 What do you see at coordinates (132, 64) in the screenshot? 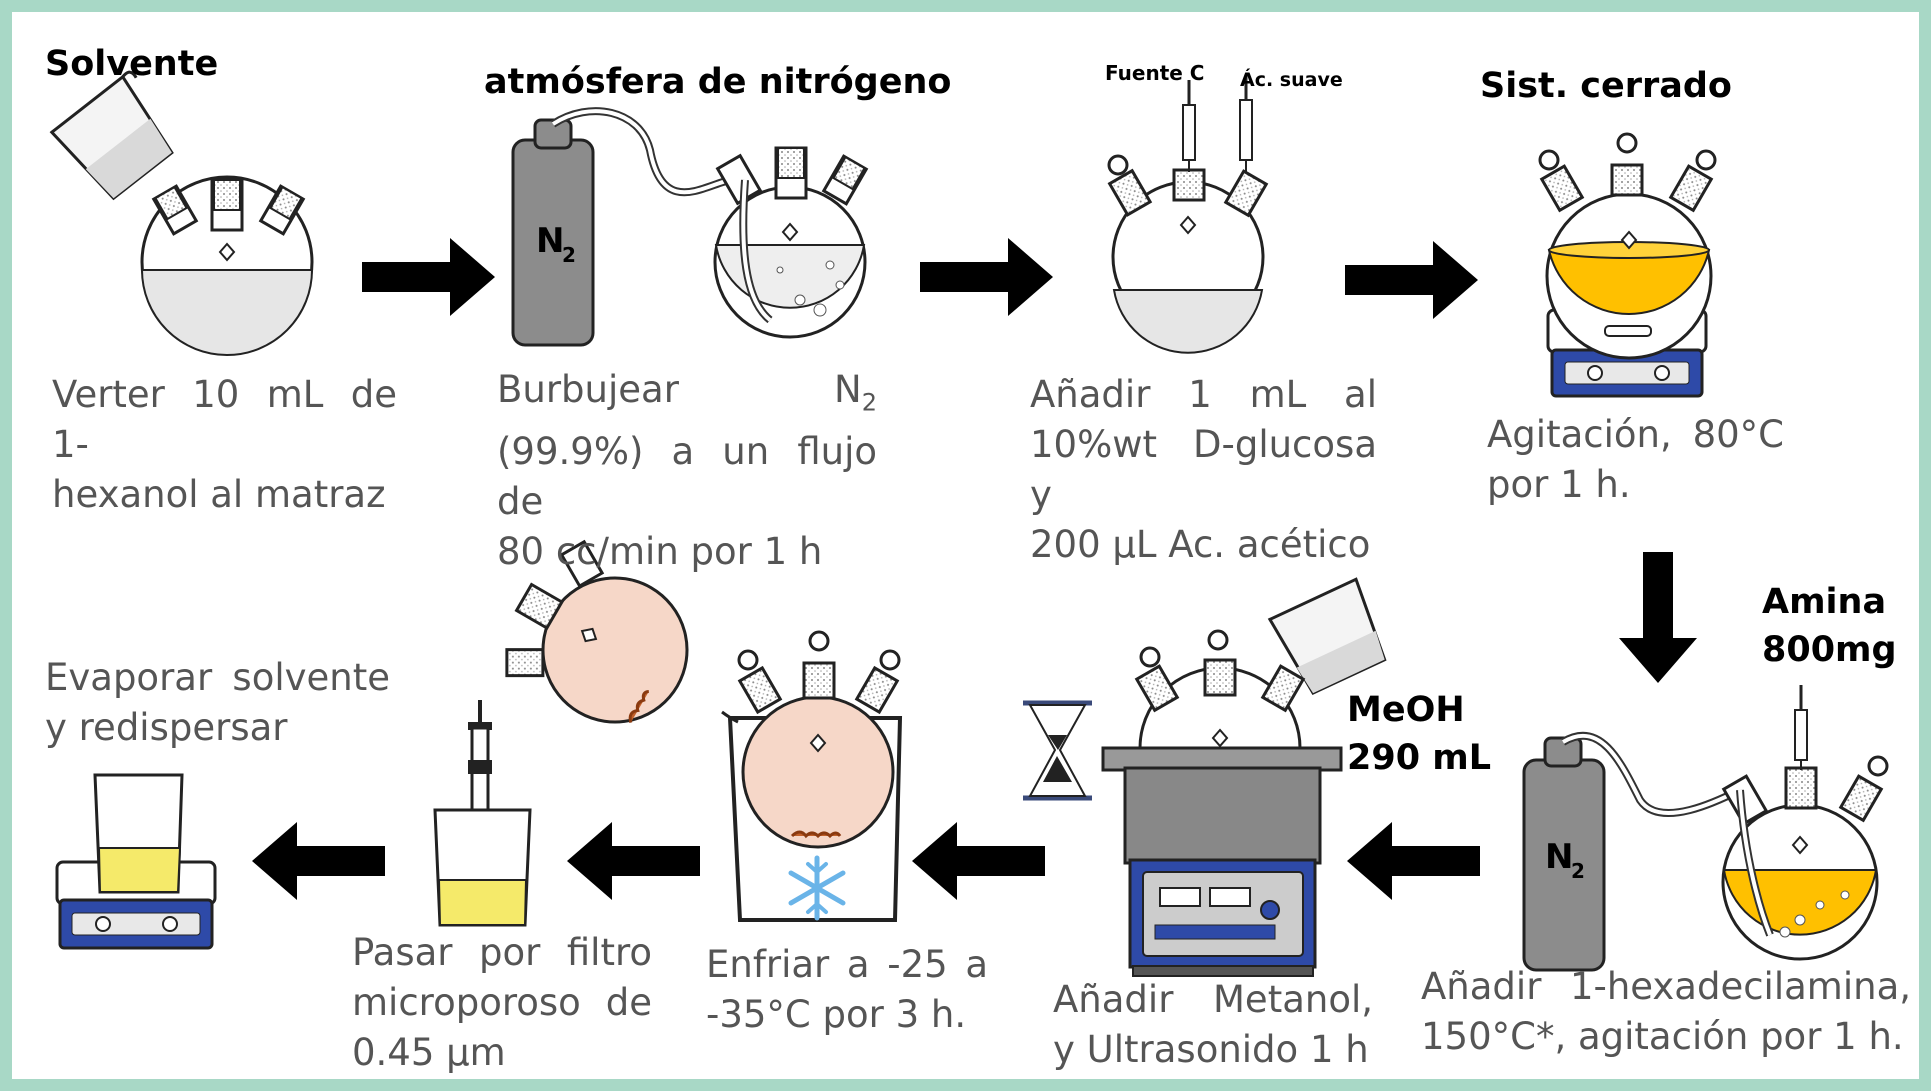
I see `step1-heading: Solvente` at bounding box center [132, 64].